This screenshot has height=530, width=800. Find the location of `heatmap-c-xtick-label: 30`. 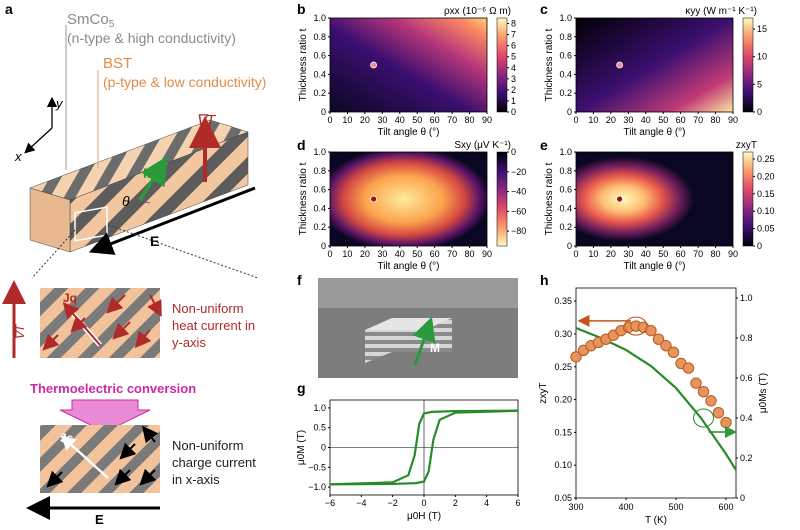

heatmap-c-xtick-label: 30 is located at coordinates (628, 120).